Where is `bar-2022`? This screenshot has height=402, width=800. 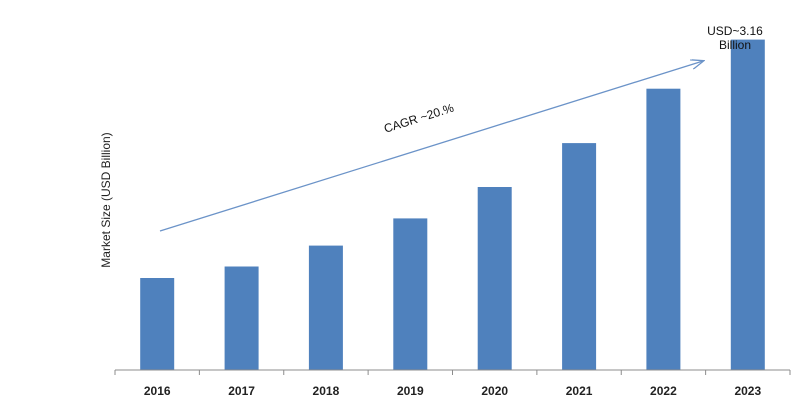
bar-2022 is located at coordinates (663, 229).